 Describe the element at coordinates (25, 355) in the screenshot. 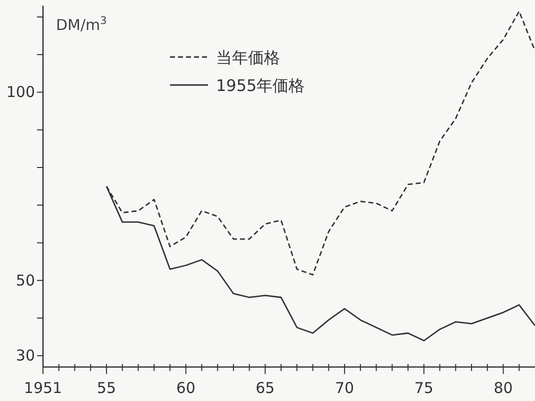

I see `y-tick-label: 30` at that location.